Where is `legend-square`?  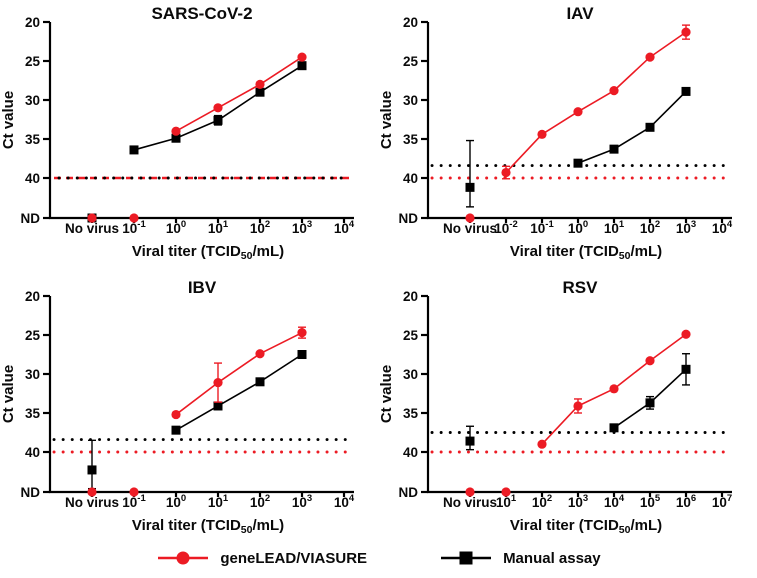
legend-square is located at coordinates (466, 558).